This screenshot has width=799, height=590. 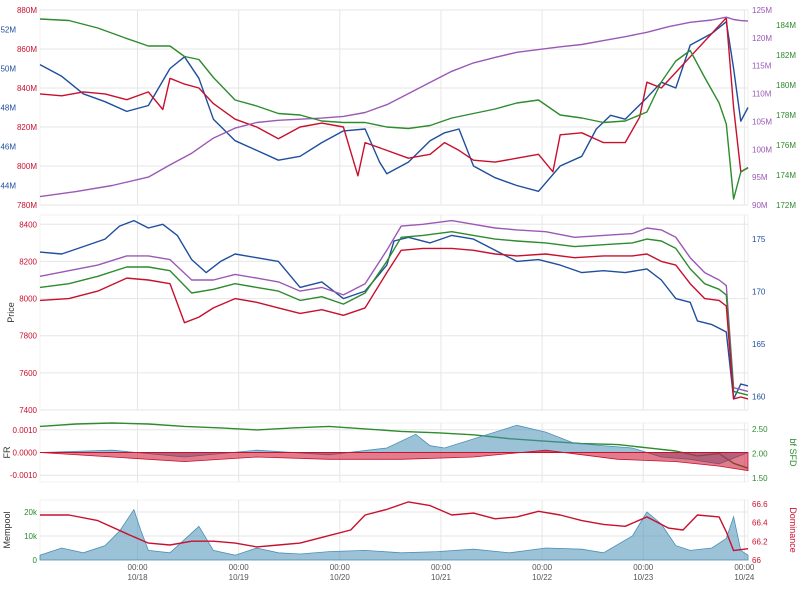 What do you see at coordinates (760, 429) in the screenshot?
I see `tick-label-funding-right-2: 2.50` at bounding box center [760, 429].